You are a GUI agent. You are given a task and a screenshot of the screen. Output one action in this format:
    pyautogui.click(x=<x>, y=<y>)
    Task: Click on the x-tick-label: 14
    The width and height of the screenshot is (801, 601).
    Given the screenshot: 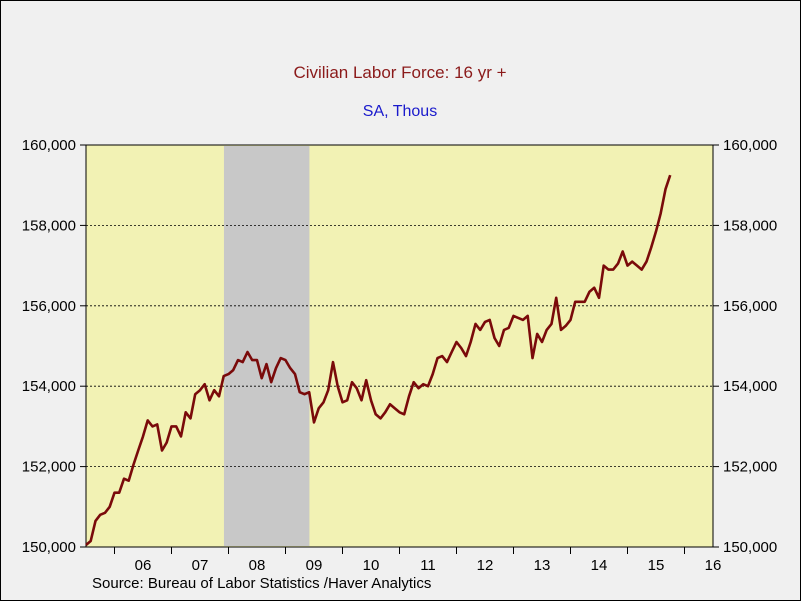 What is the action you would take?
    pyautogui.click(x=599, y=565)
    